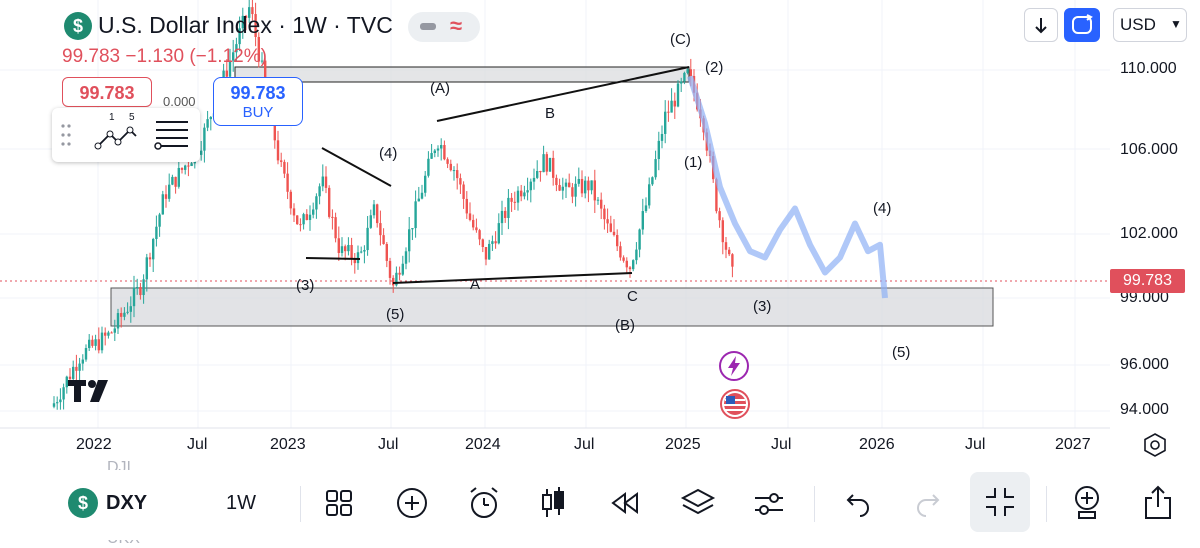  What do you see at coordinates (1138, 24) in the screenshot?
I see `currency-label: USD` at bounding box center [1138, 24].